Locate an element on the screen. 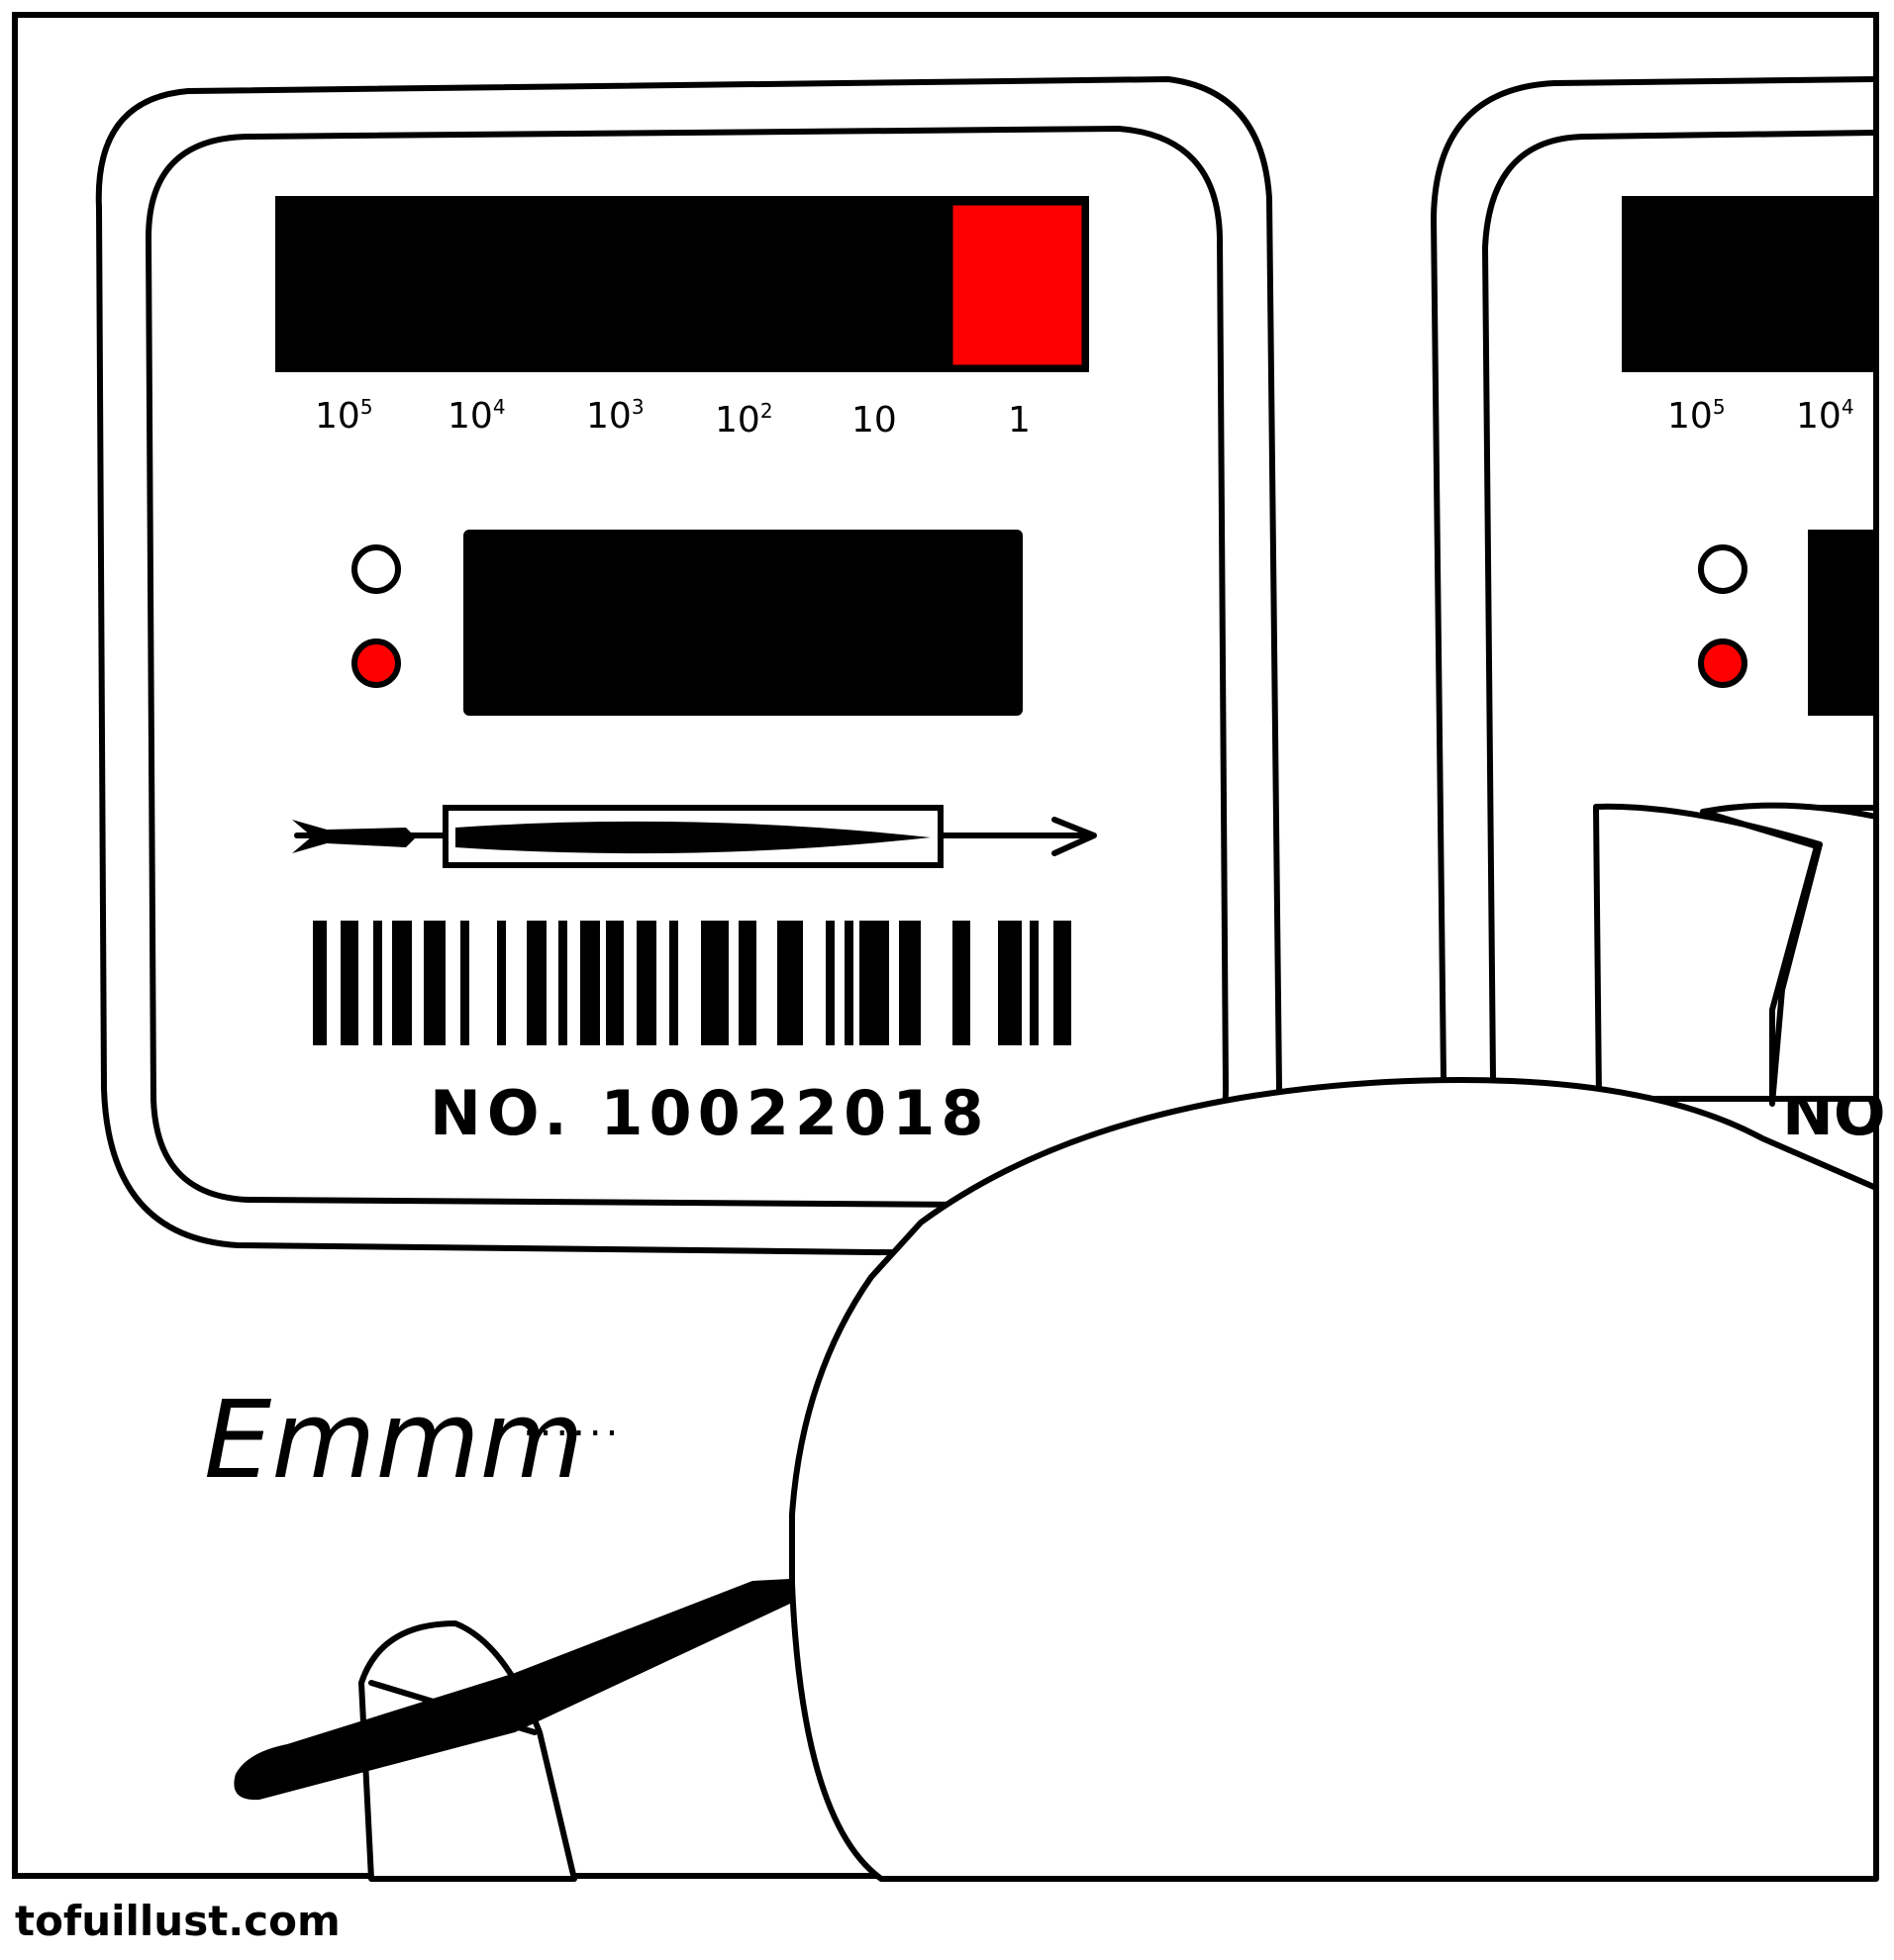  counter-red-digit is located at coordinates (1017, 285).